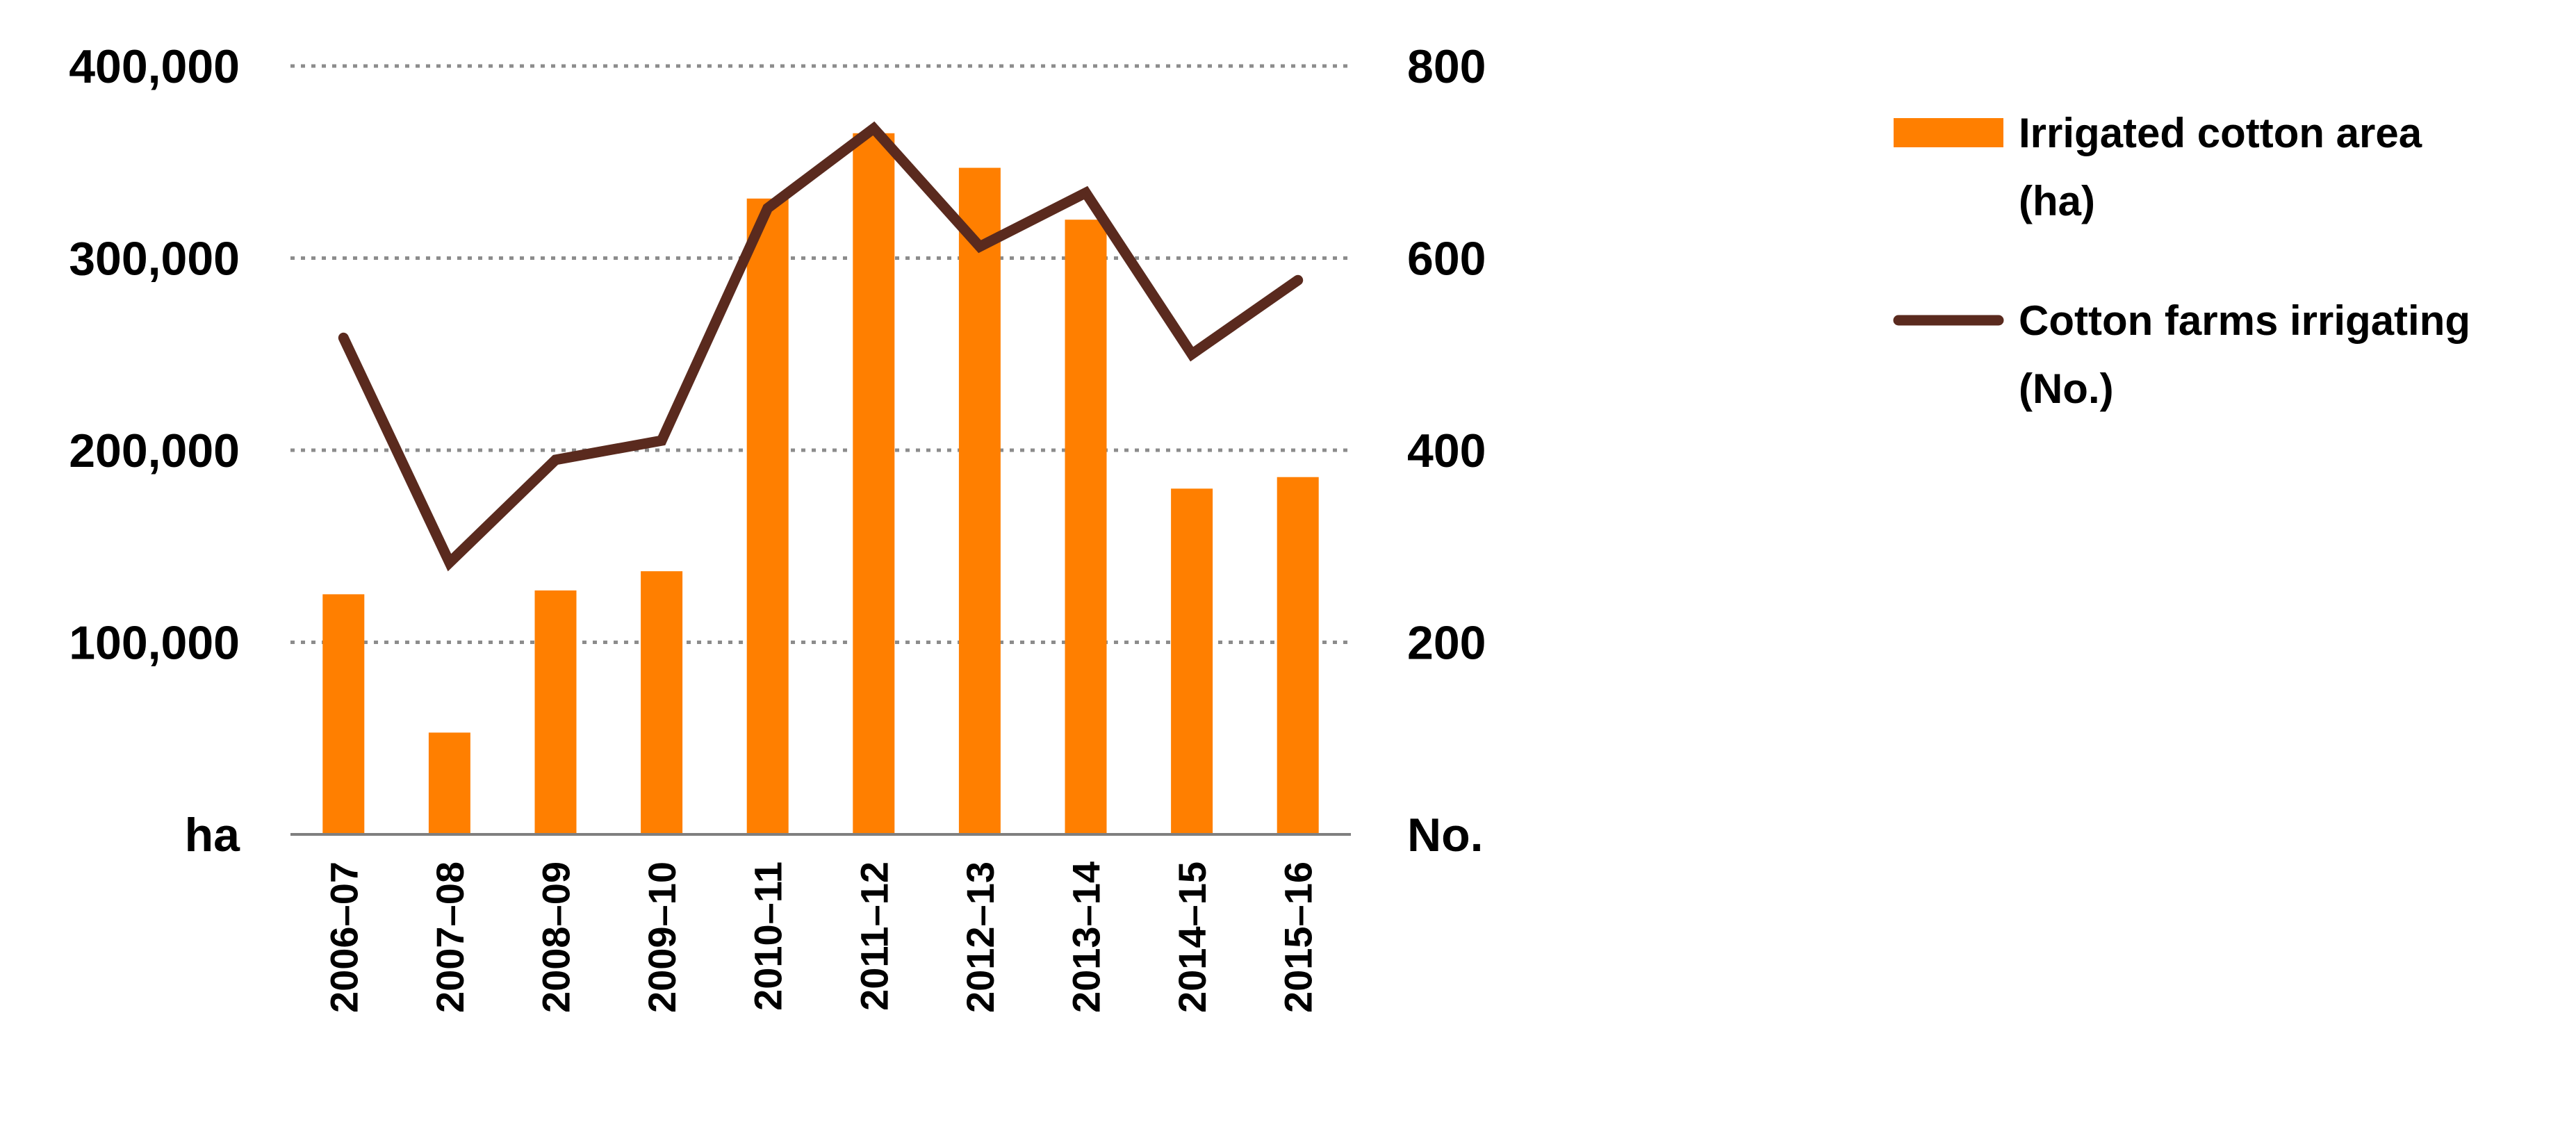 This screenshot has height=1138, width=2576. I want to click on y-axis-left-label: ha, so click(213, 835).